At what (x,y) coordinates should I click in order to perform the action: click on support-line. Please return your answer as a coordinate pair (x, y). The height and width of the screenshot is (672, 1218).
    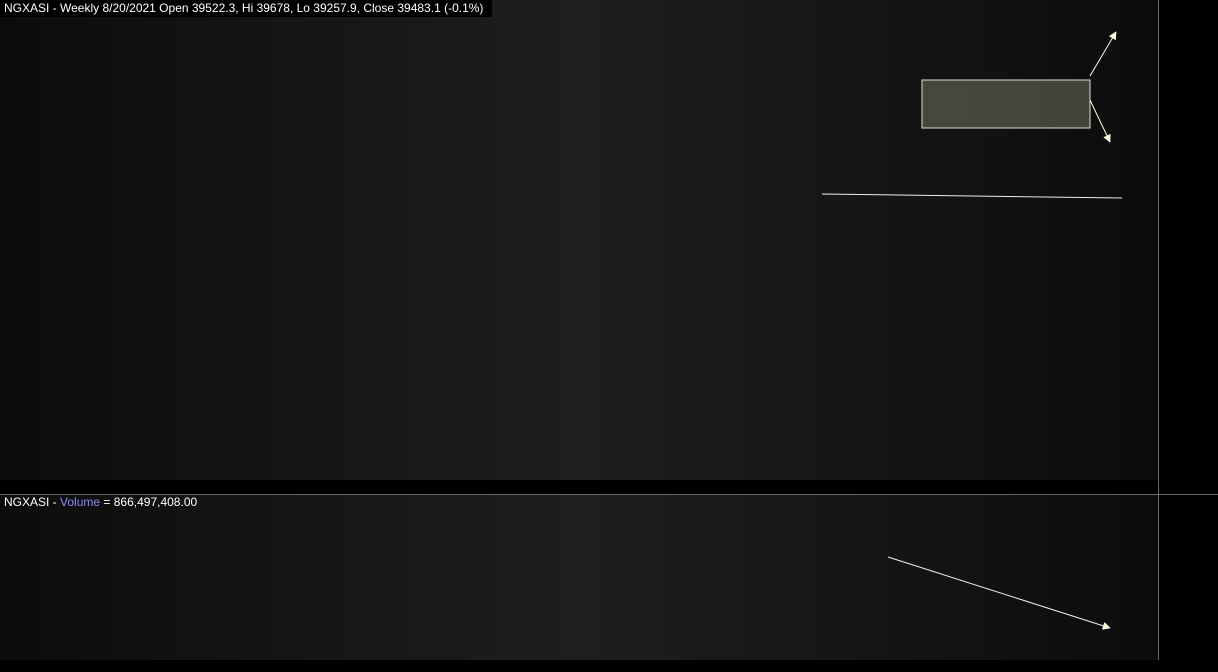
    Looking at the image, I should click on (972, 196).